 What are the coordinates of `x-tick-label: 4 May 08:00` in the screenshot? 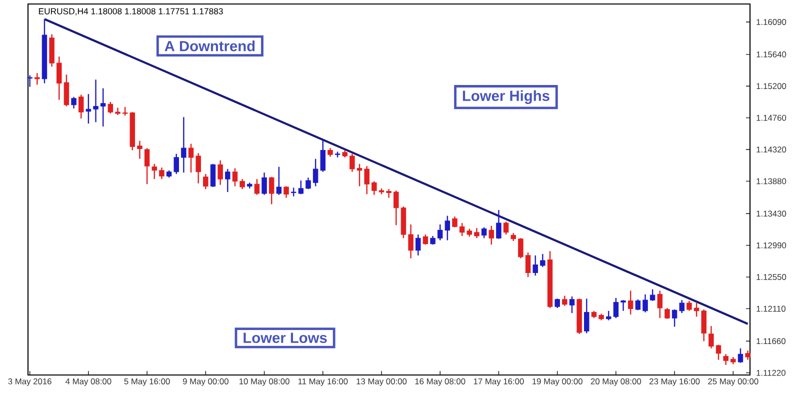 It's located at (89, 382).